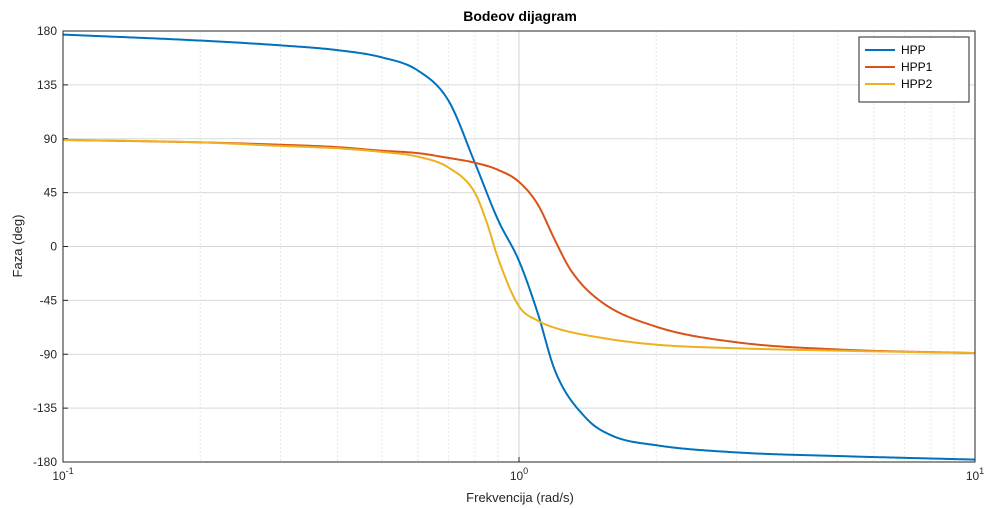 This screenshot has height=508, width=991. Describe the element at coordinates (917, 67) in the screenshot. I see `legend-label: HPP1` at that location.